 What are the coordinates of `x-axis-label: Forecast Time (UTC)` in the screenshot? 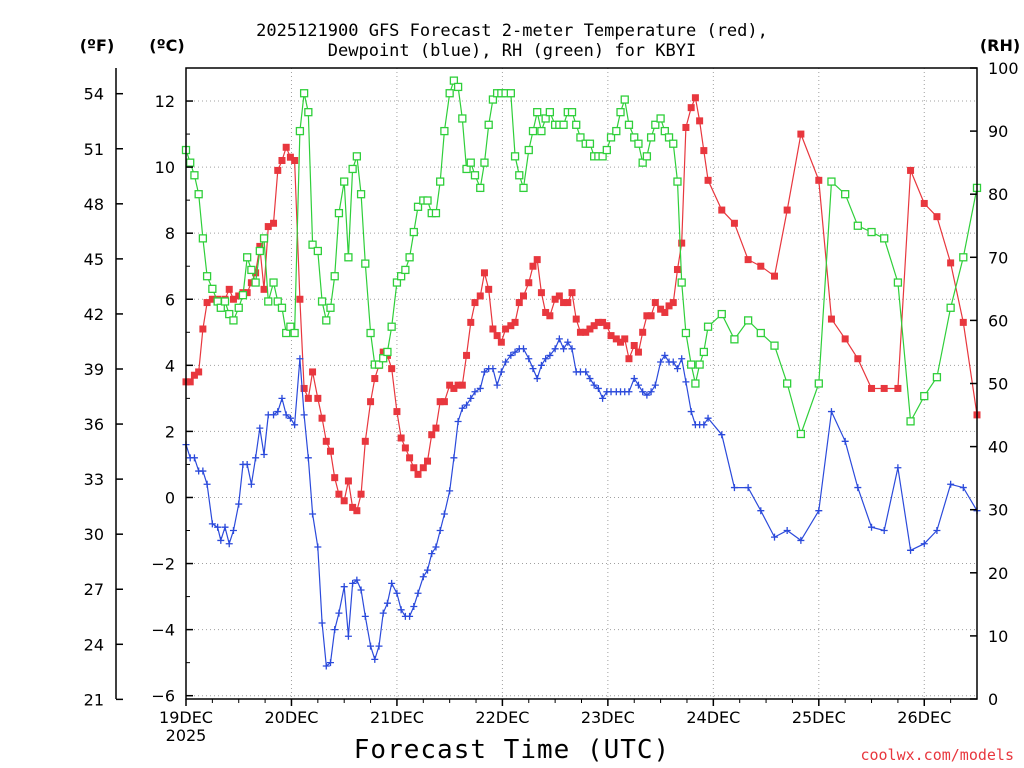 It's located at (512, 750).